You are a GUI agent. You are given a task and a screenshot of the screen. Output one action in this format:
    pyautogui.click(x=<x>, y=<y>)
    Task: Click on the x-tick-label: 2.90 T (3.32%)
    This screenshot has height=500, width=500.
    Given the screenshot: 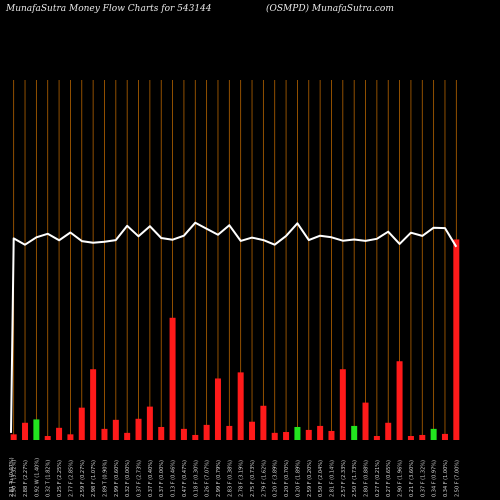 What is the action you would take?
    pyautogui.click(x=15, y=478)
    